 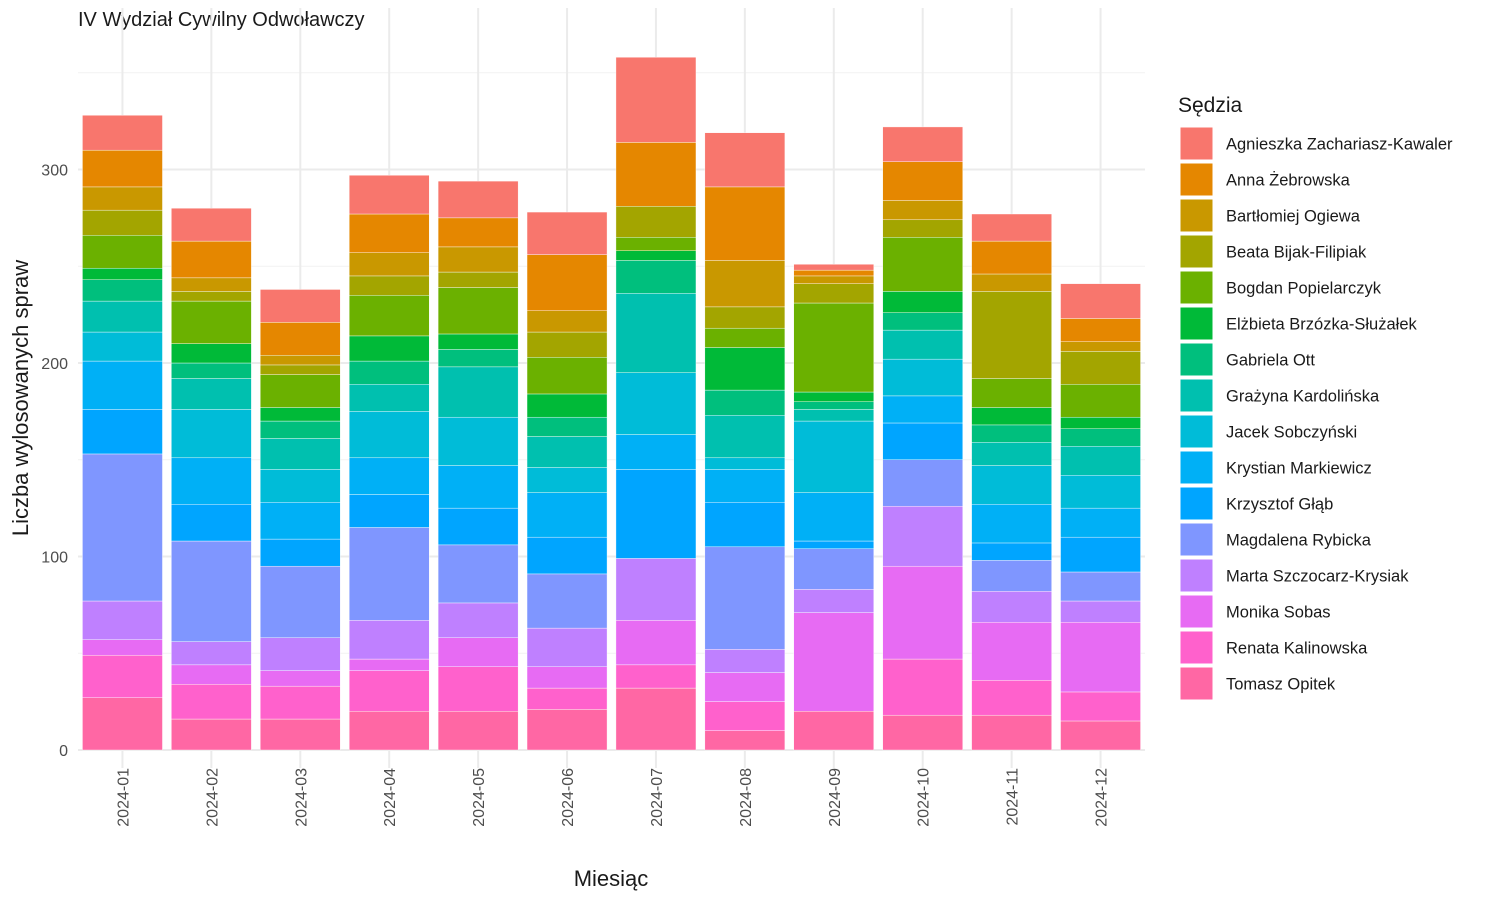 What do you see at coordinates (1278, 613) in the screenshot?
I see `legend-label: Monika Sobas` at bounding box center [1278, 613].